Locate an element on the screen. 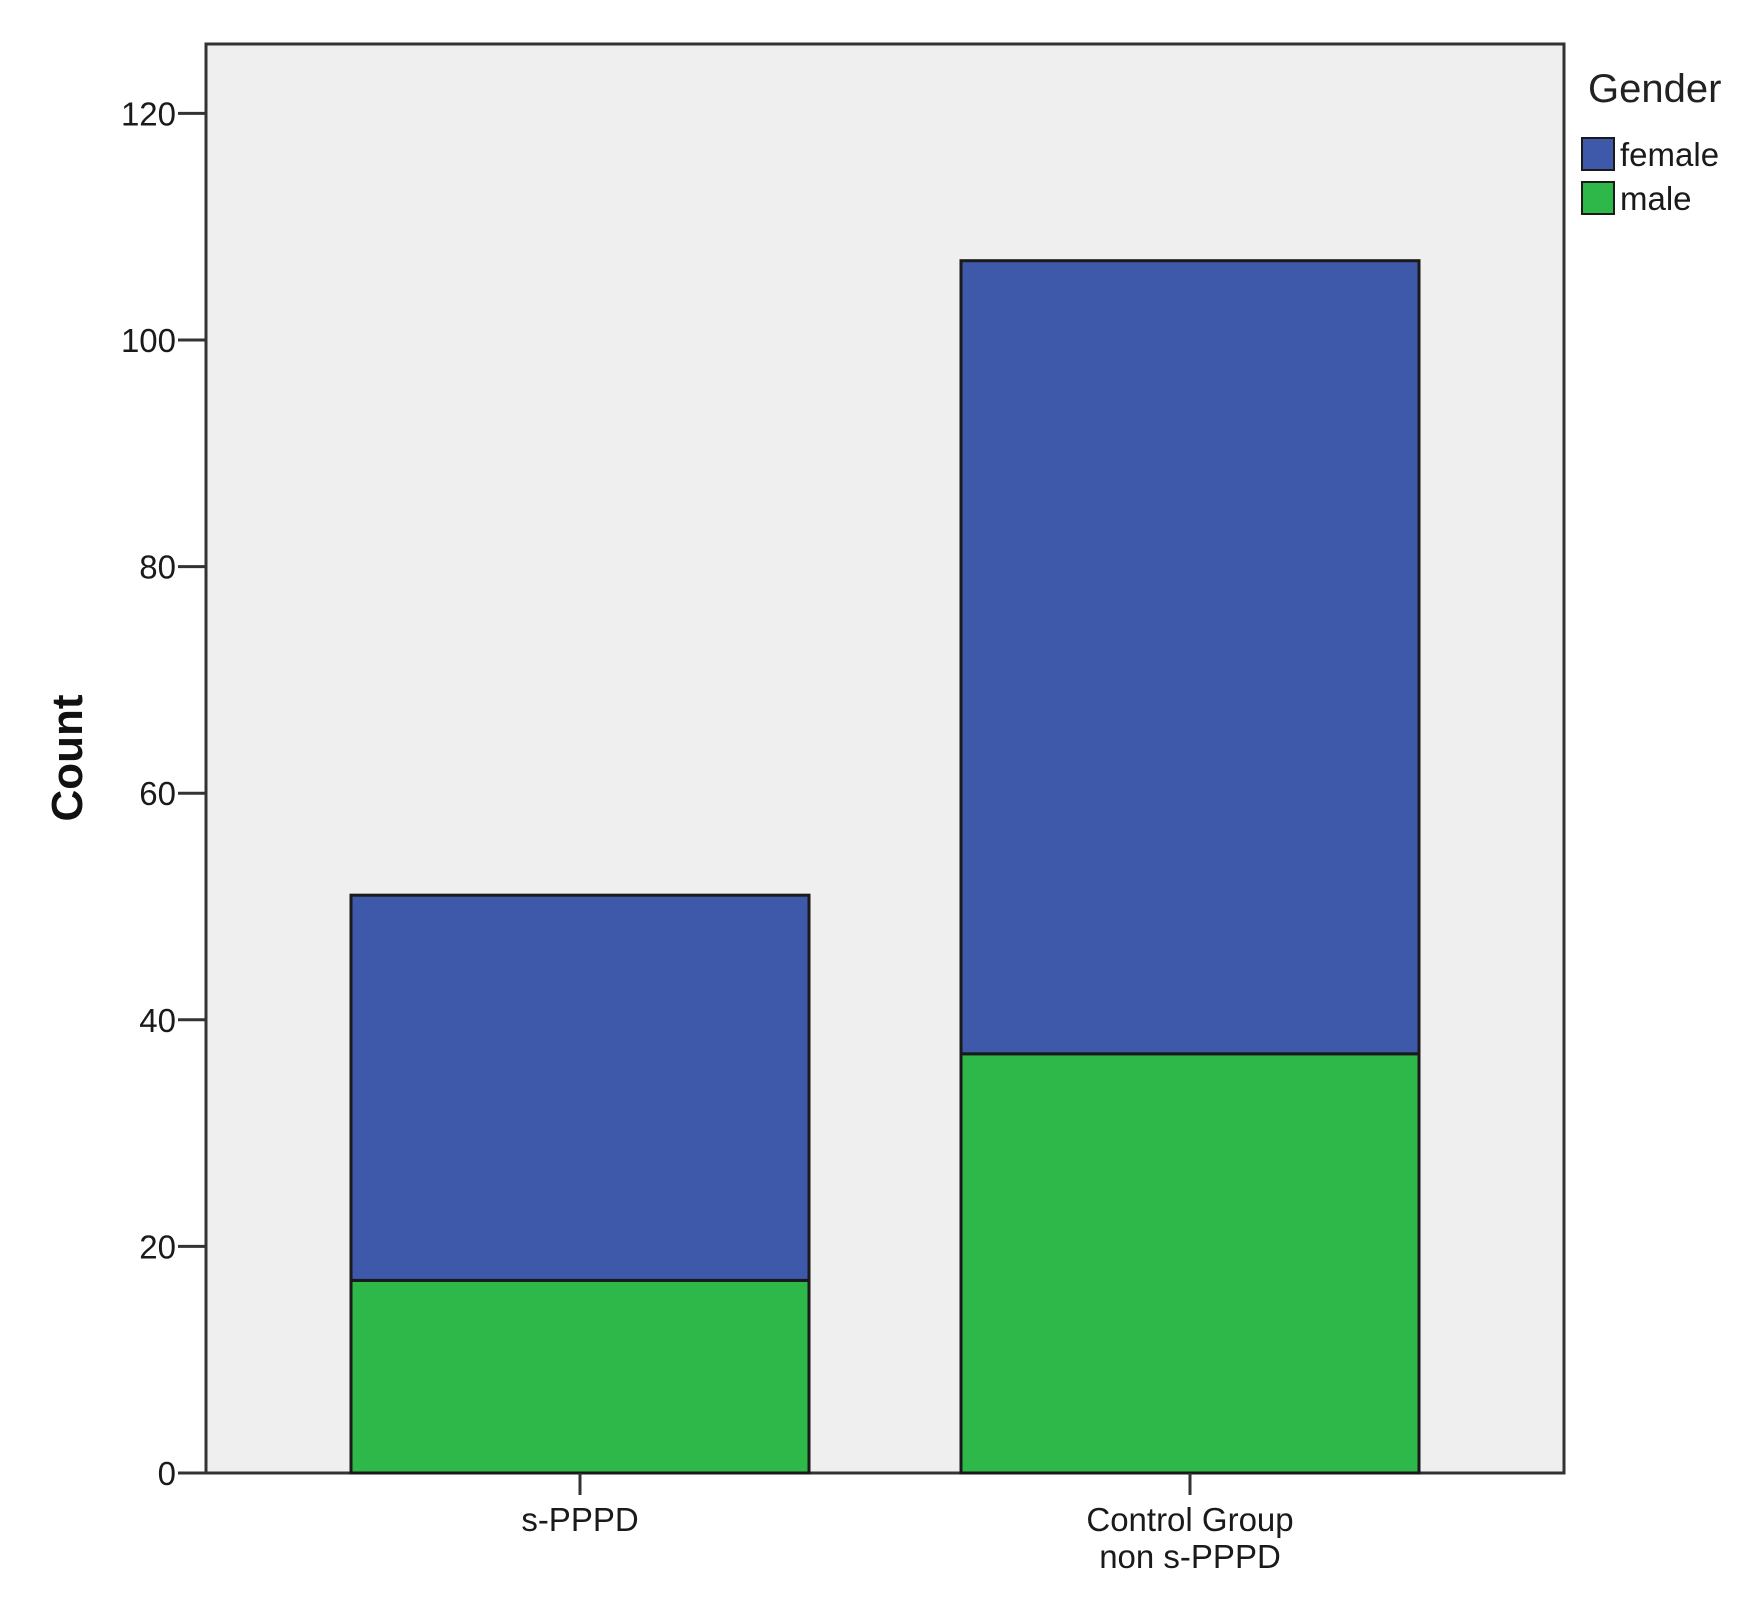  legend: Gender female male is located at coordinates (1651, 142).